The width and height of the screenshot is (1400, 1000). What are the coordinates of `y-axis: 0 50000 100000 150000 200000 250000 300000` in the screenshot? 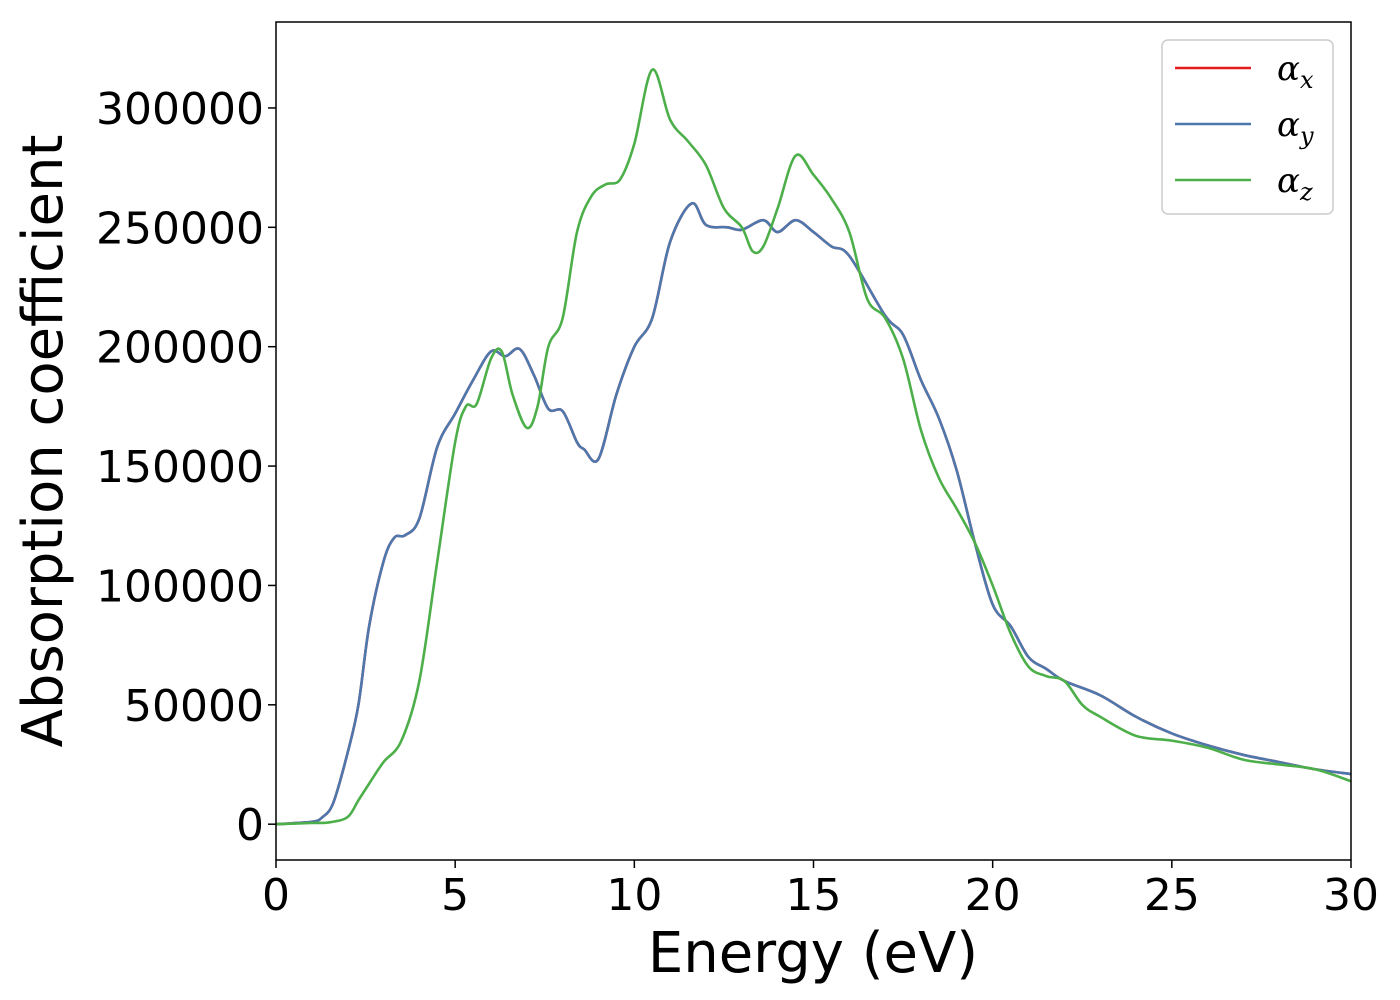 It's located at (186, 467).